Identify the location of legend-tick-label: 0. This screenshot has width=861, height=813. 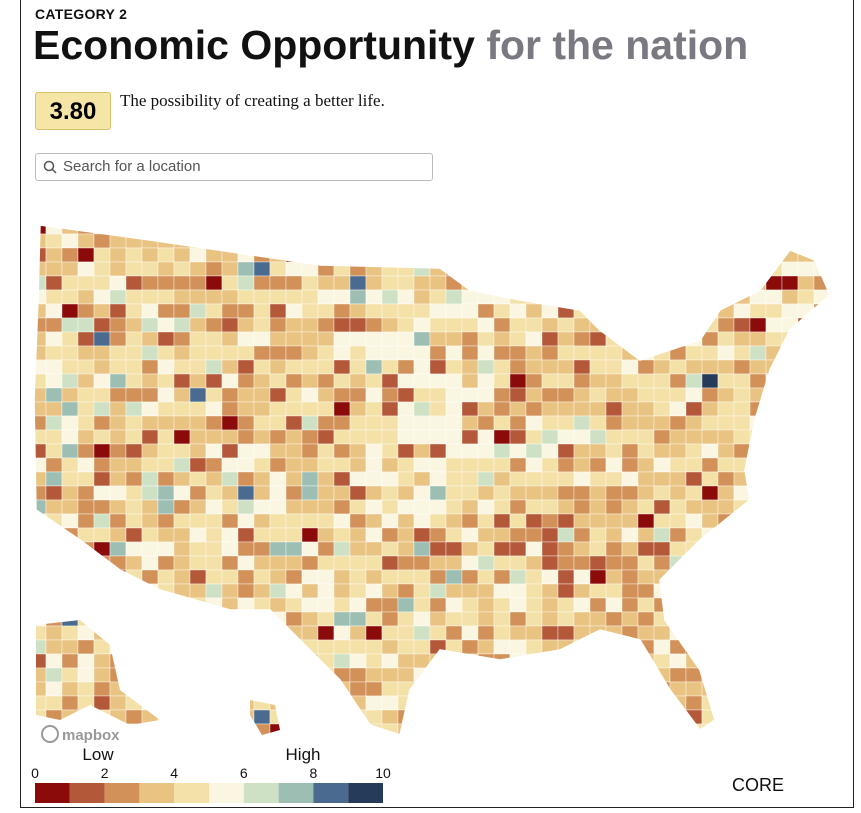
(35, 773).